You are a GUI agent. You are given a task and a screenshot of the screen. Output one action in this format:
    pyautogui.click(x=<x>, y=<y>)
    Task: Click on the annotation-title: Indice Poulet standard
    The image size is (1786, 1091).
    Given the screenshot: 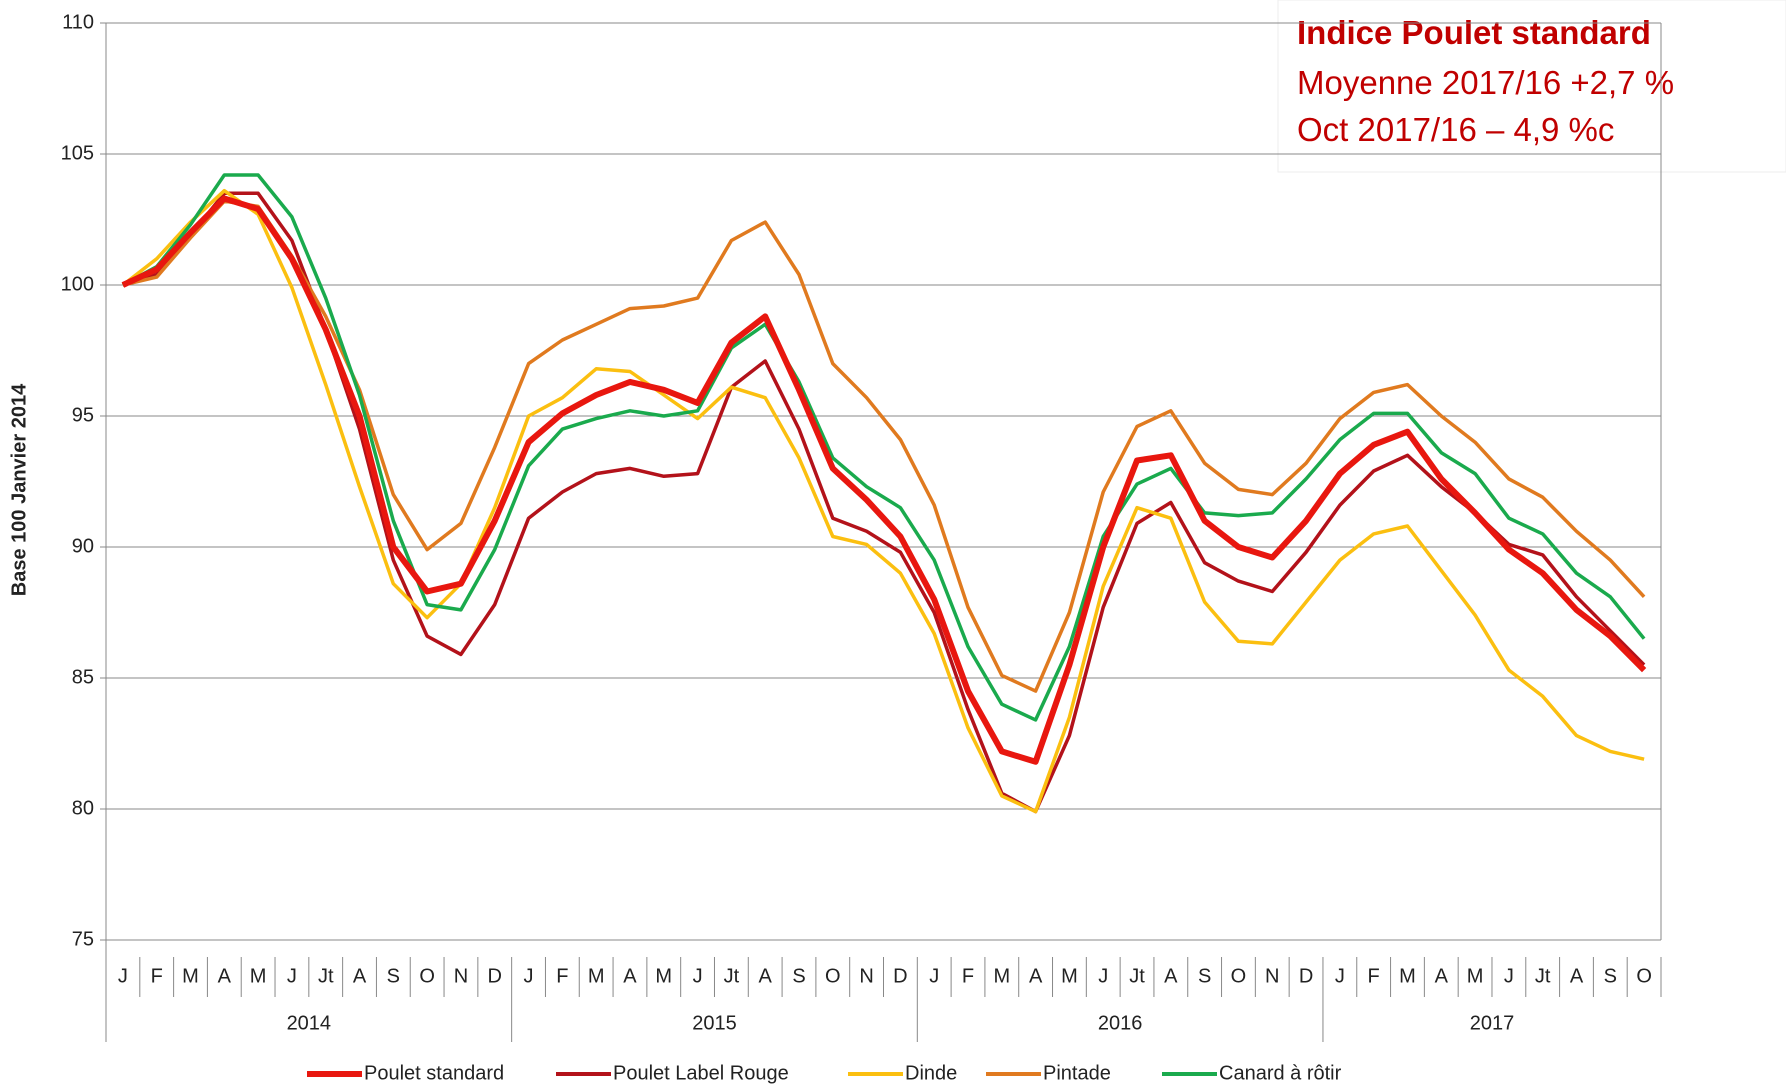 What is the action you would take?
    pyautogui.click(x=1474, y=32)
    